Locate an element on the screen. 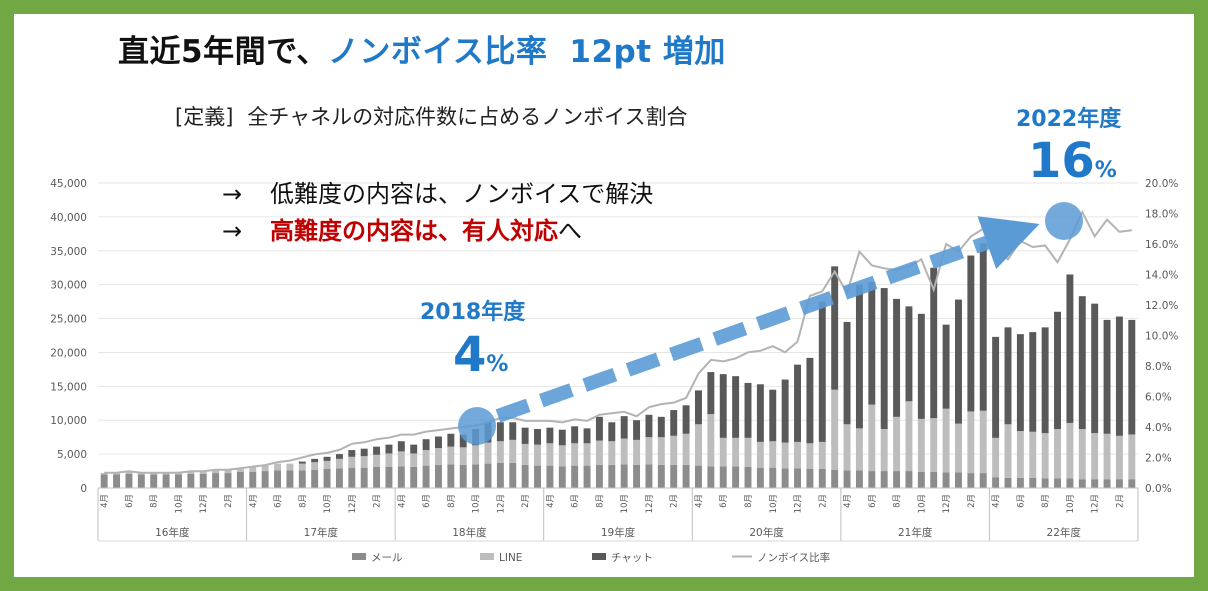 This screenshot has width=1208, height=591. arrow-2: → is located at coordinates (232, 231).